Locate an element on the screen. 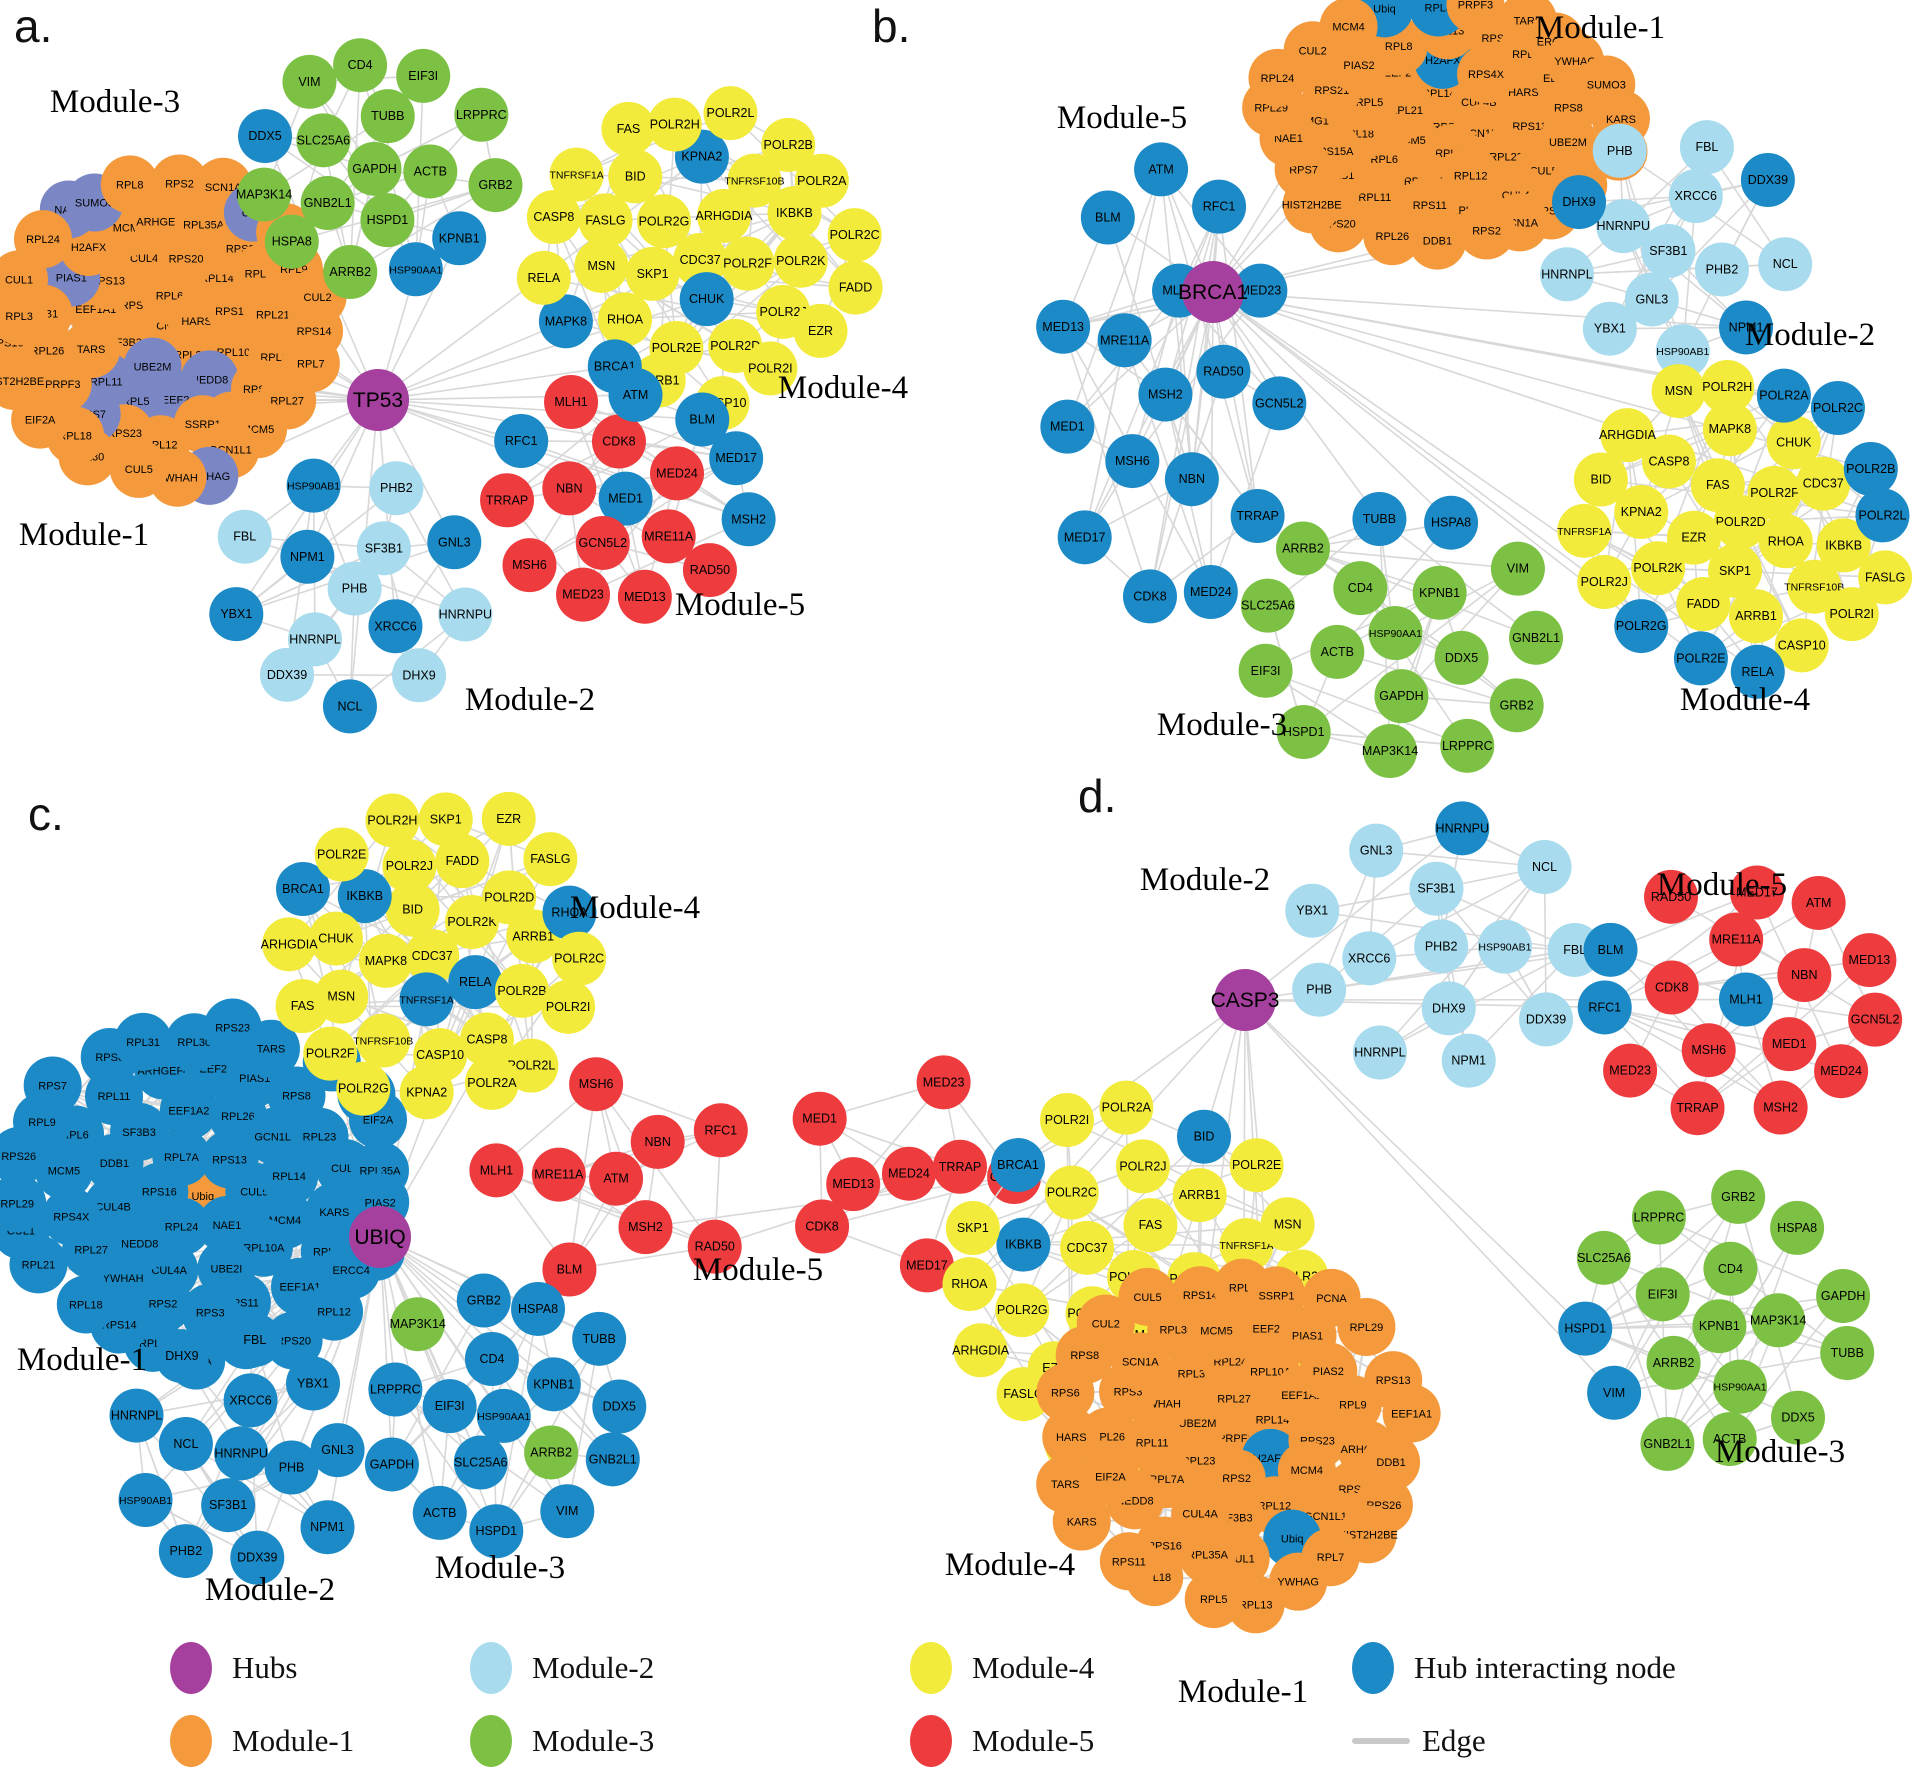 The height and width of the screenshot is (1775, 1923). node-MED24: MED24 is located at coordinates (1210, 592).